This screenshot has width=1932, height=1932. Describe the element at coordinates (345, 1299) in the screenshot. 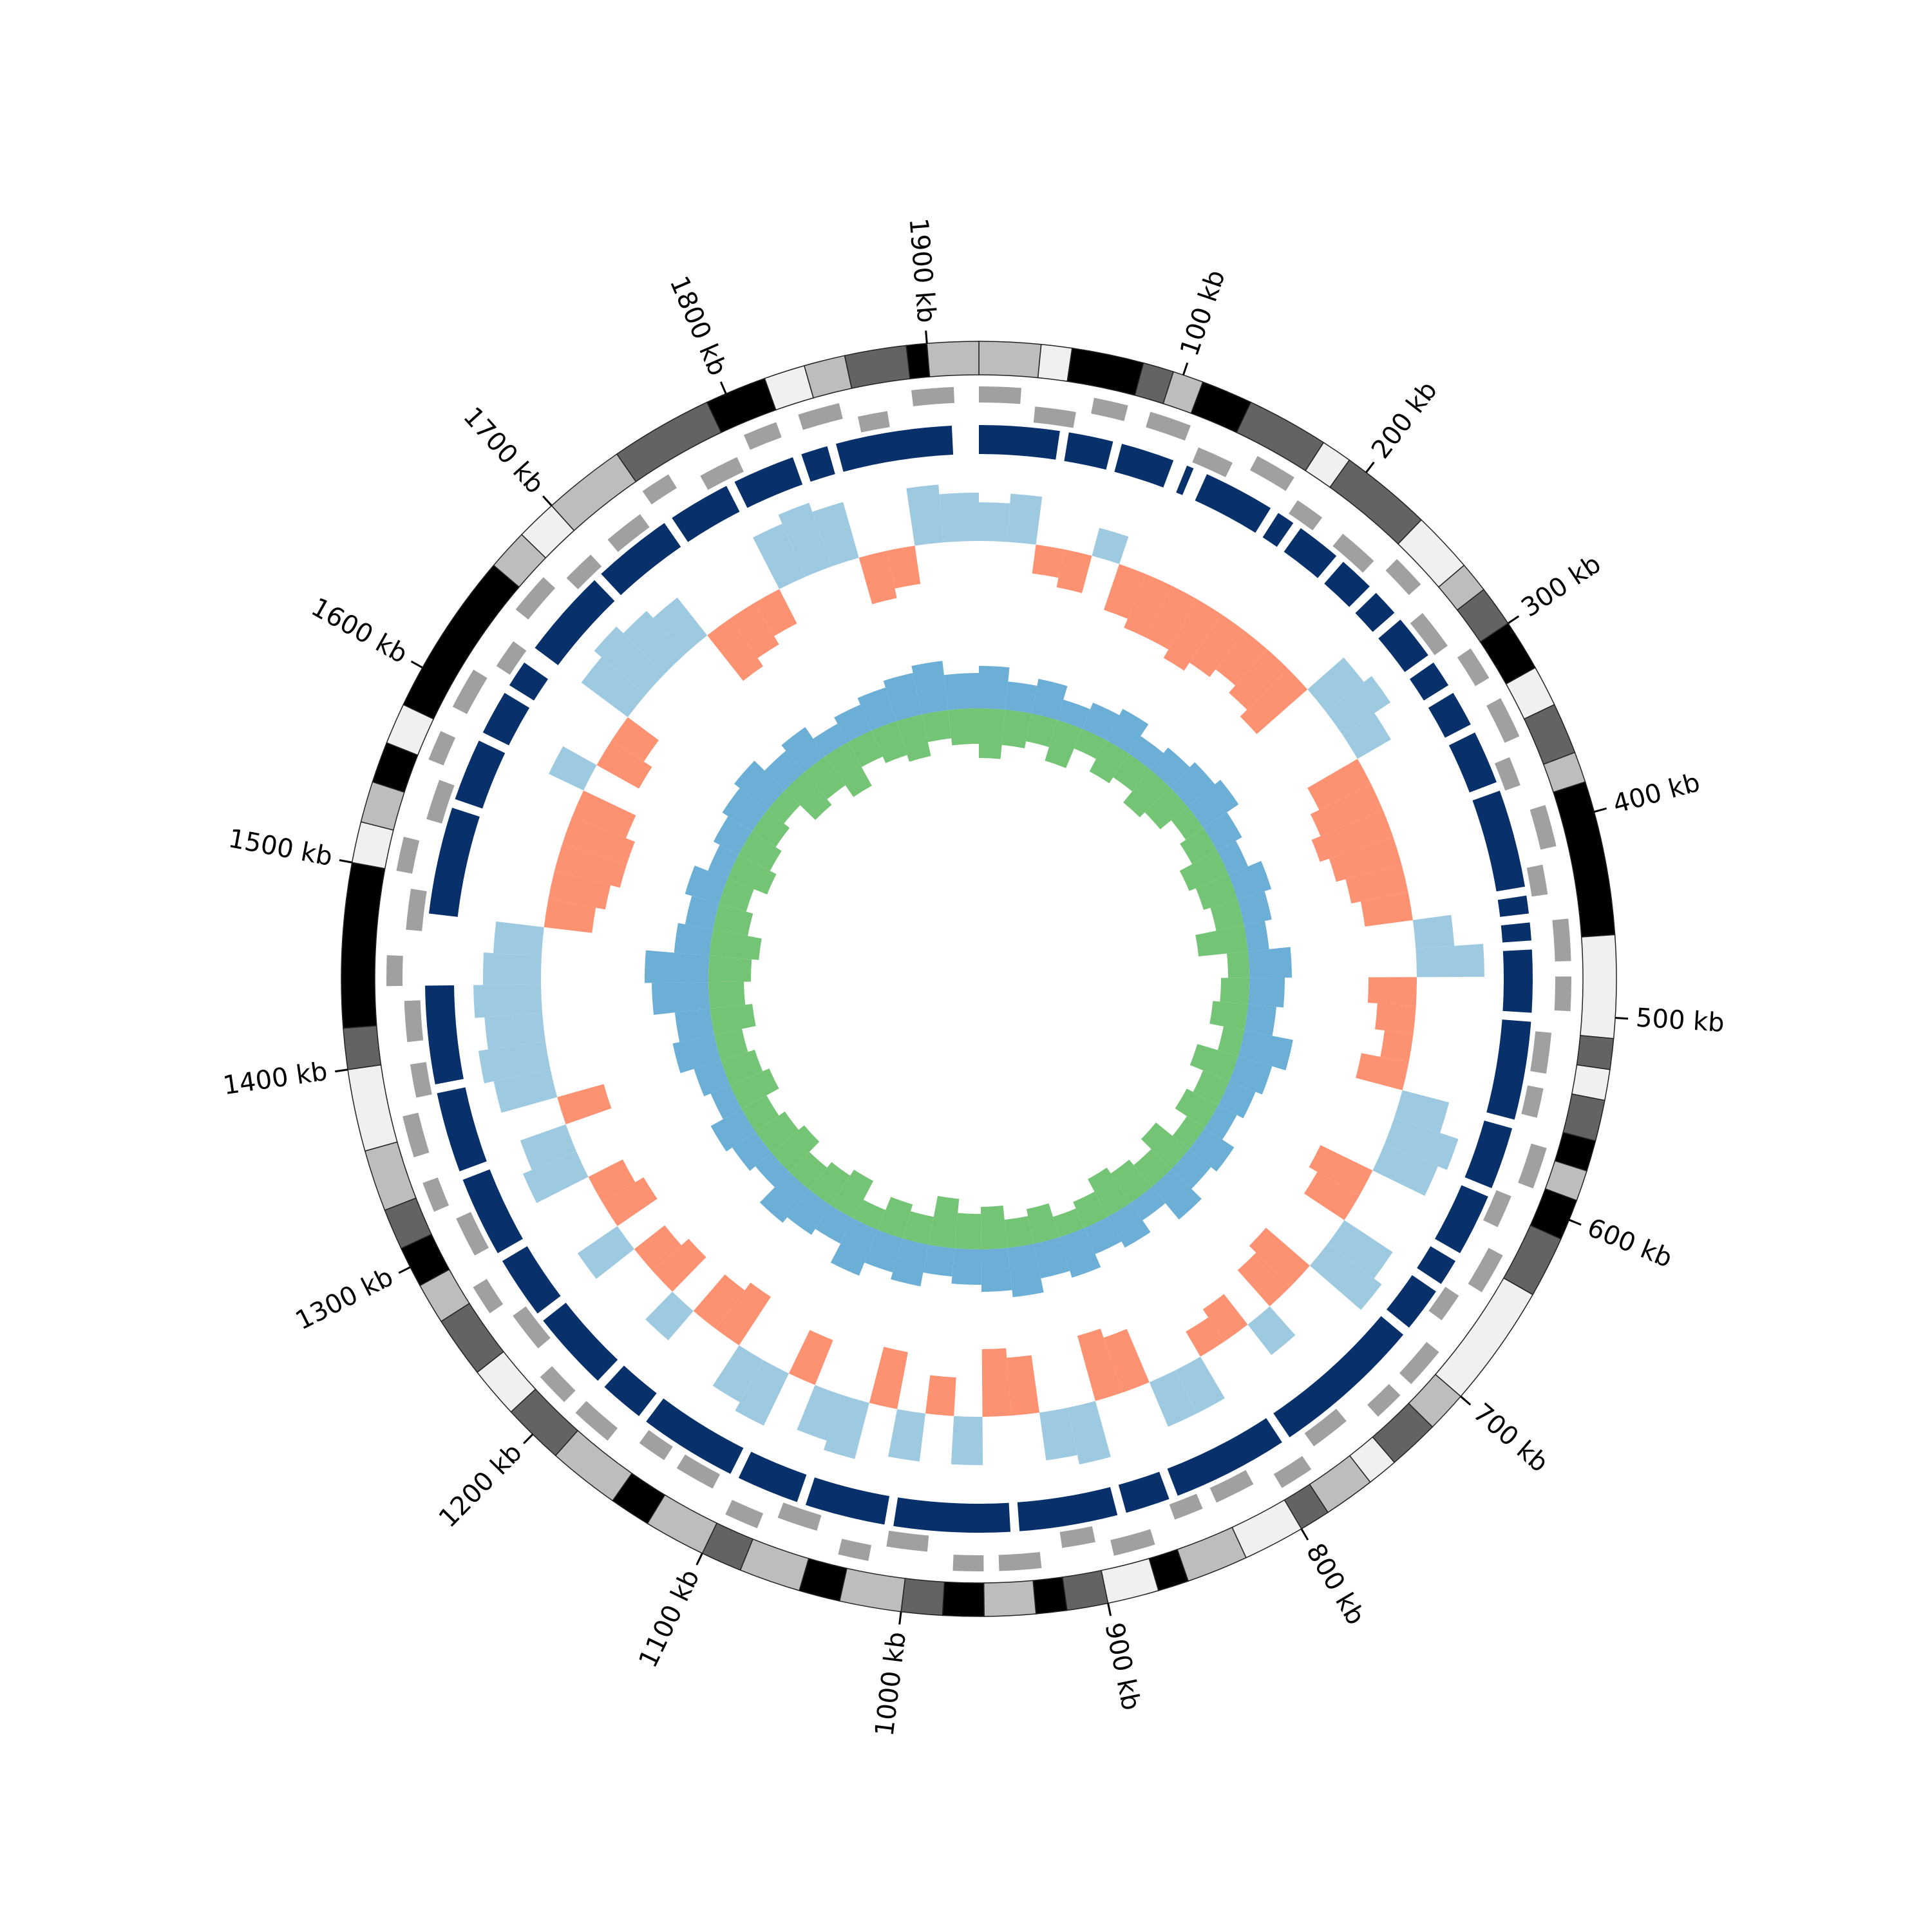

I see `tick-label: 1300 kb` at that location.